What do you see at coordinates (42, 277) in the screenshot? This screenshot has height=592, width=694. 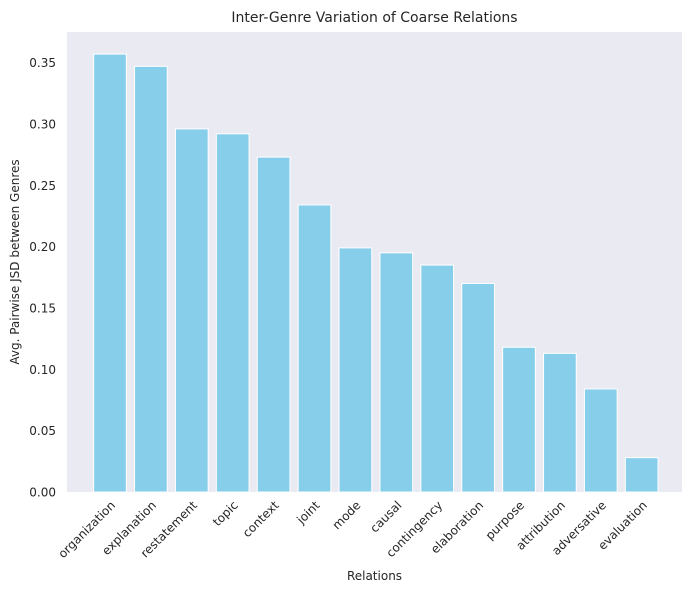 I see `y-axis-ticks: 0.00 0.05 0.10 0.15 0.20 0.25 0.30 0.35` at bounding box center [42, 277].